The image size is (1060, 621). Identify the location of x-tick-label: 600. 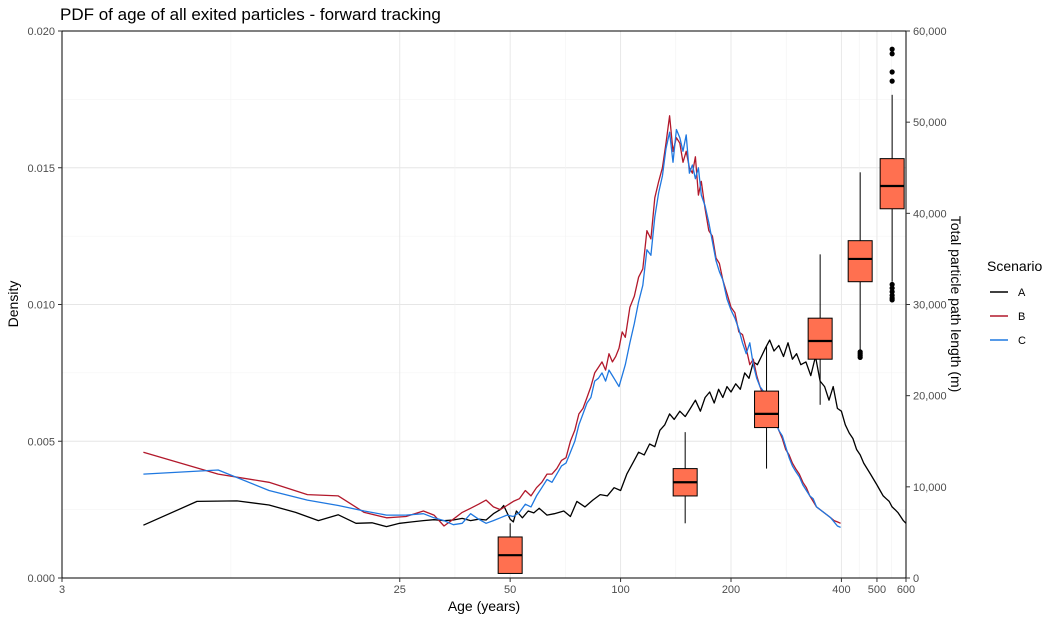
(906, 590).